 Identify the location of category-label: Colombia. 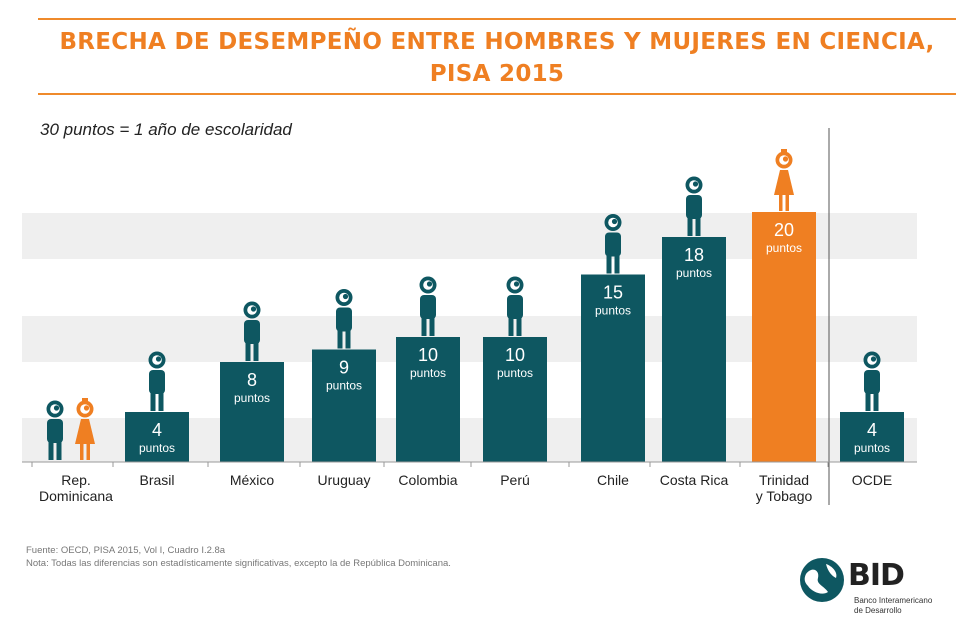
(427, 480).